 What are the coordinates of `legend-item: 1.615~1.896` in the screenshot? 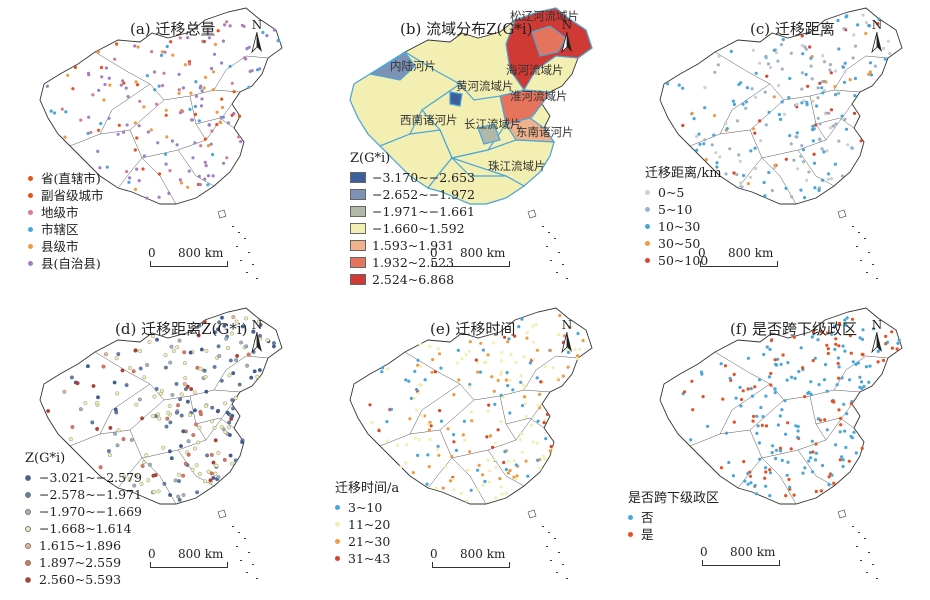 It's located at (83, 545).